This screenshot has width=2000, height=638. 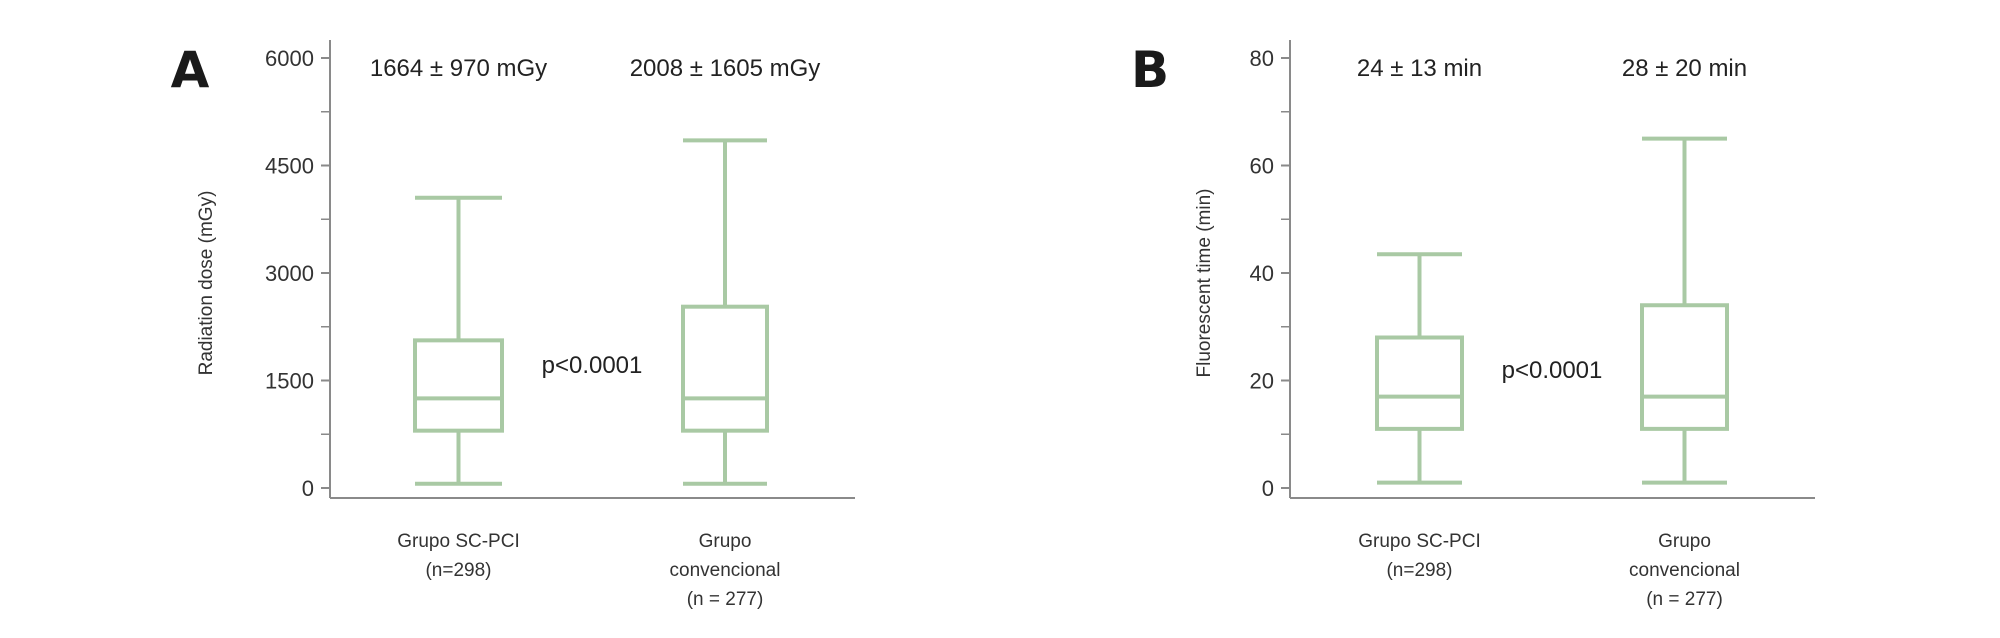 I want to click on y-tick-label: 20, so click(x=1262, y=381).